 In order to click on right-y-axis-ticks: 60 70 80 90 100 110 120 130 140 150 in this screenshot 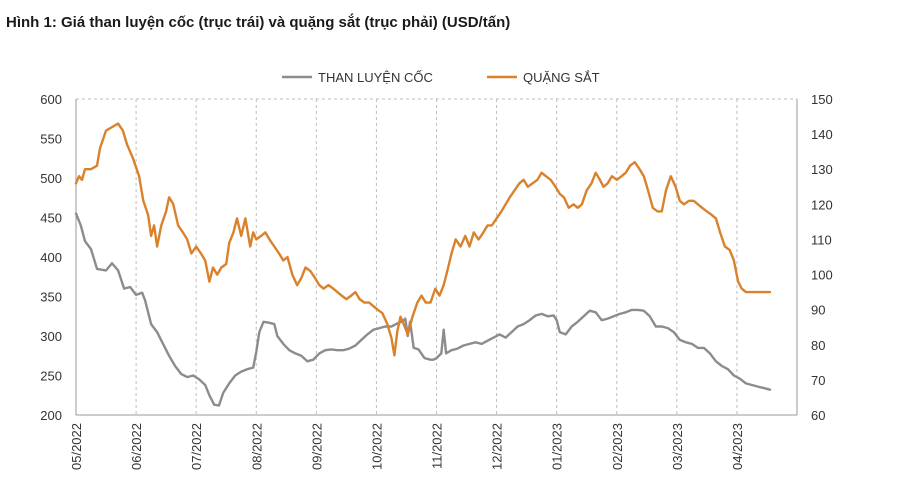, I will do `click(822, 257)`.